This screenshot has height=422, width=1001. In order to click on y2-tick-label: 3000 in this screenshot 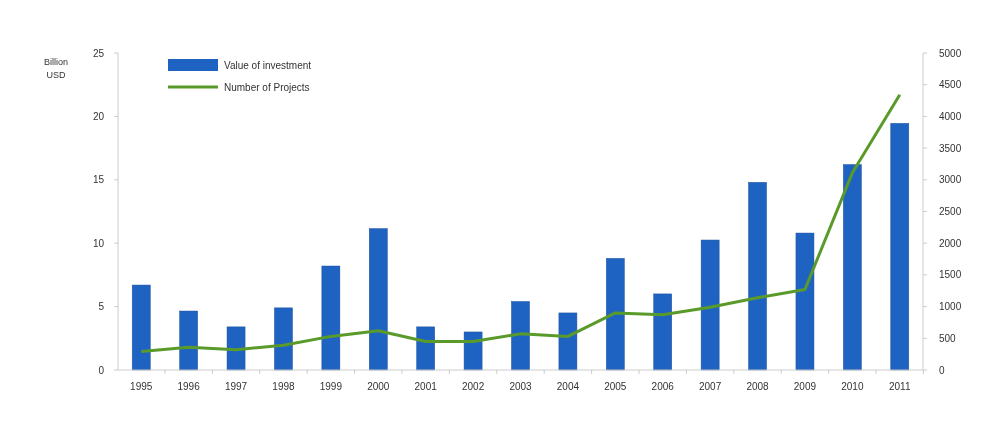, I will do `click(950, 180)`.